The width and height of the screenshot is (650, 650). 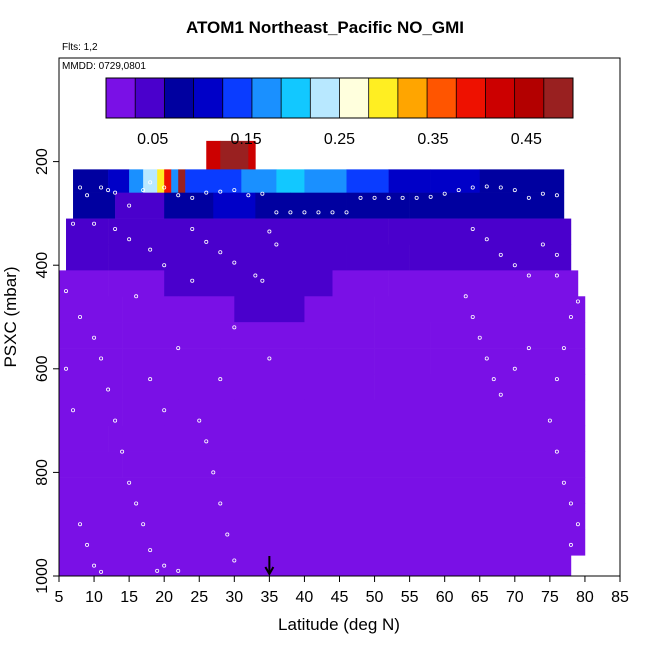 What do you see at coordinates (620, 597) in the screenshot?
I see `x-tick-label: 85` at bounding box center [620, 597].